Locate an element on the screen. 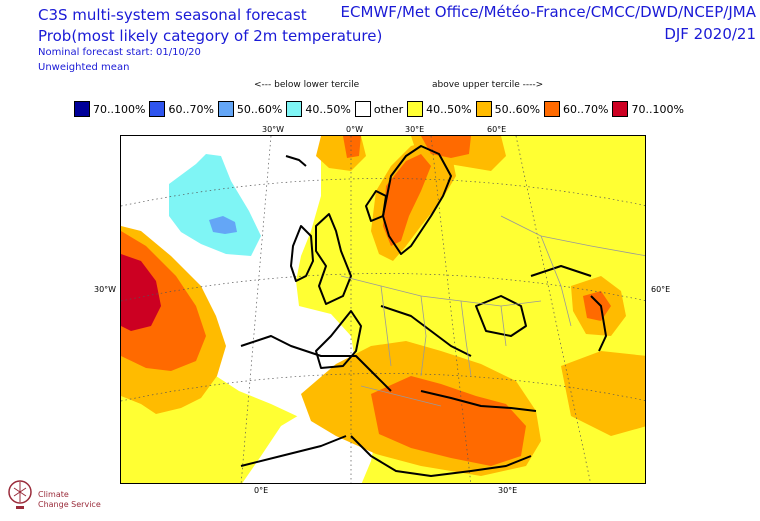 This screenshot has height=521, width=760. grid-label-left: 30°W is located at coordinates (105, 289).